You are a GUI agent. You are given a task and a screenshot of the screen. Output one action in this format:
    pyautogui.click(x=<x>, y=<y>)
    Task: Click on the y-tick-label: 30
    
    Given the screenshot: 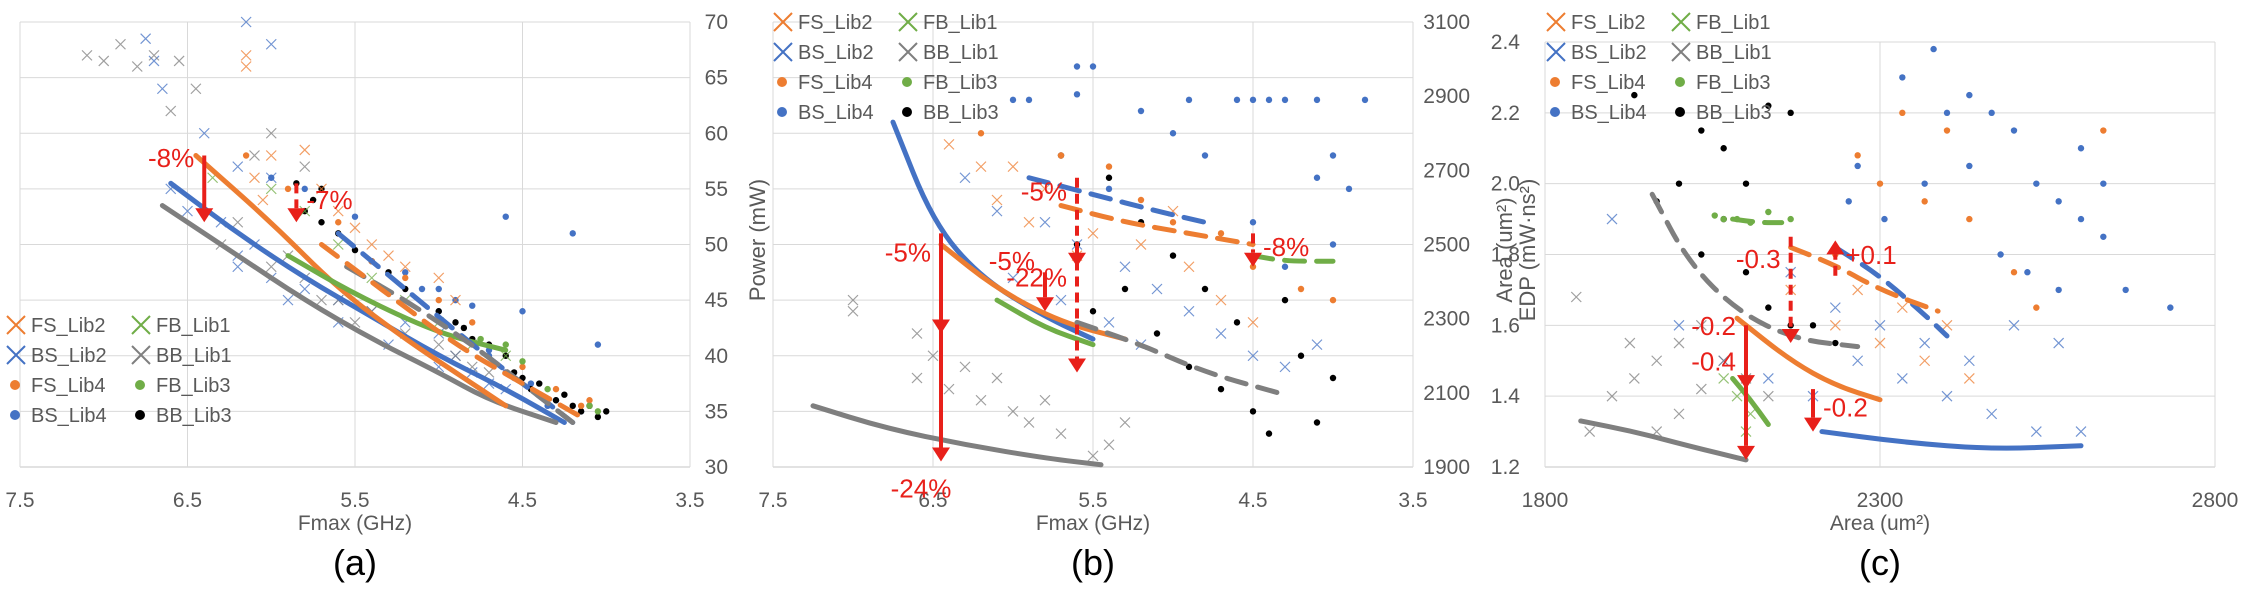 What is the action you would take?
    pyautogui.click(x=716, y=467)
    